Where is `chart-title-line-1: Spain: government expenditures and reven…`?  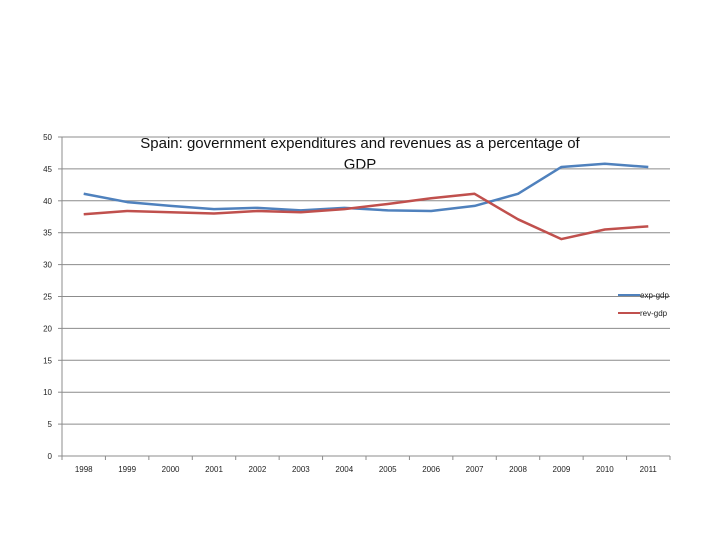
chart-title-line-1: Spain: government expenditures and reven… is located at coordinates (360, 143).